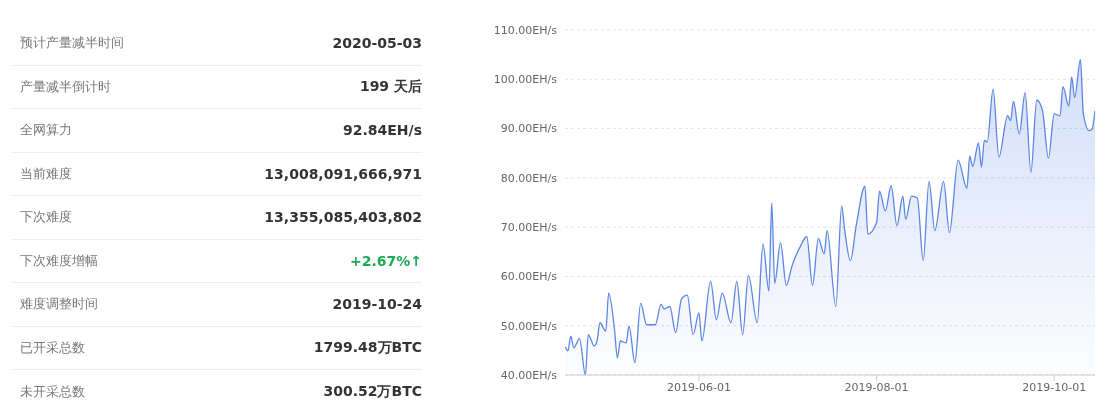  I want to click on category-label: 下次难度, so click(46, 217).